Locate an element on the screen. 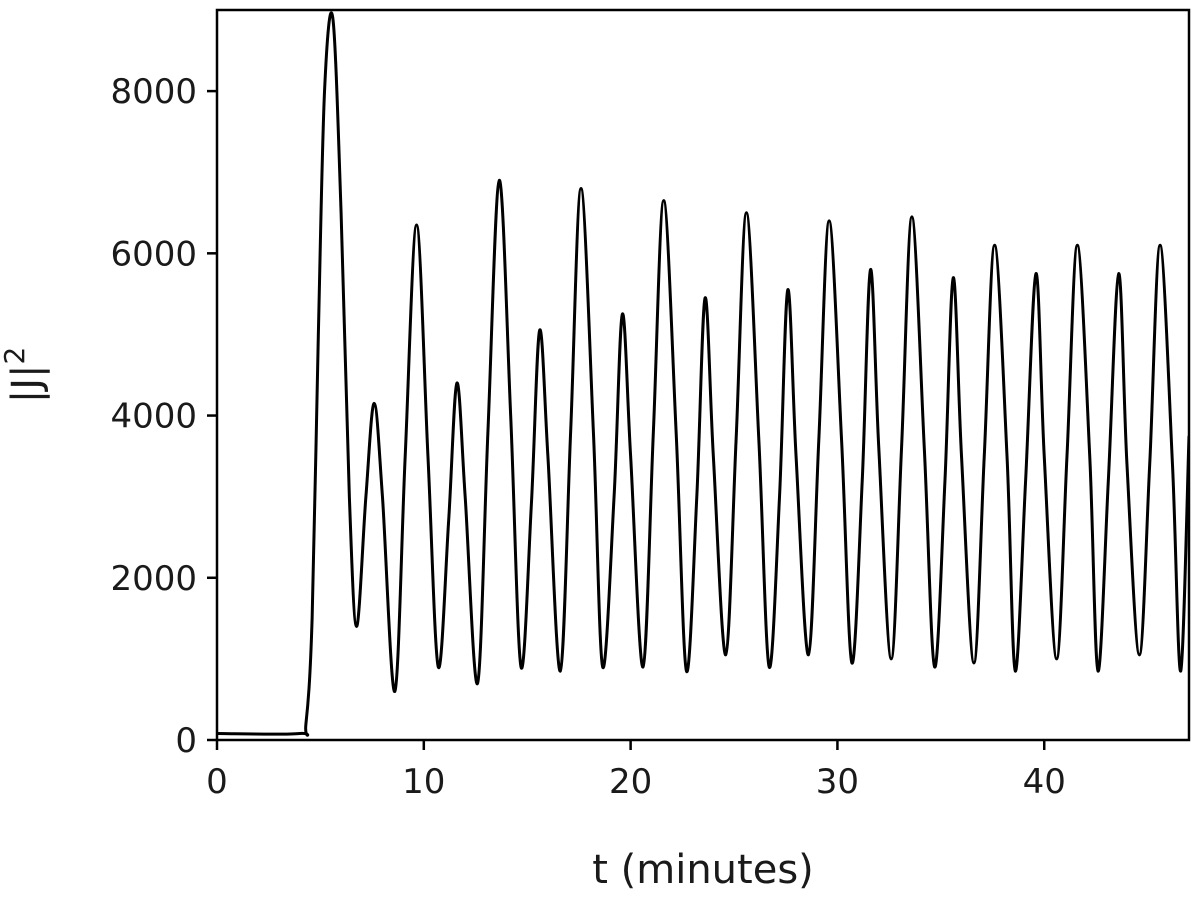 The width and height of the screenshot is (1200, 900). x-tick-label: 20 is located at coordinates (630, 782).